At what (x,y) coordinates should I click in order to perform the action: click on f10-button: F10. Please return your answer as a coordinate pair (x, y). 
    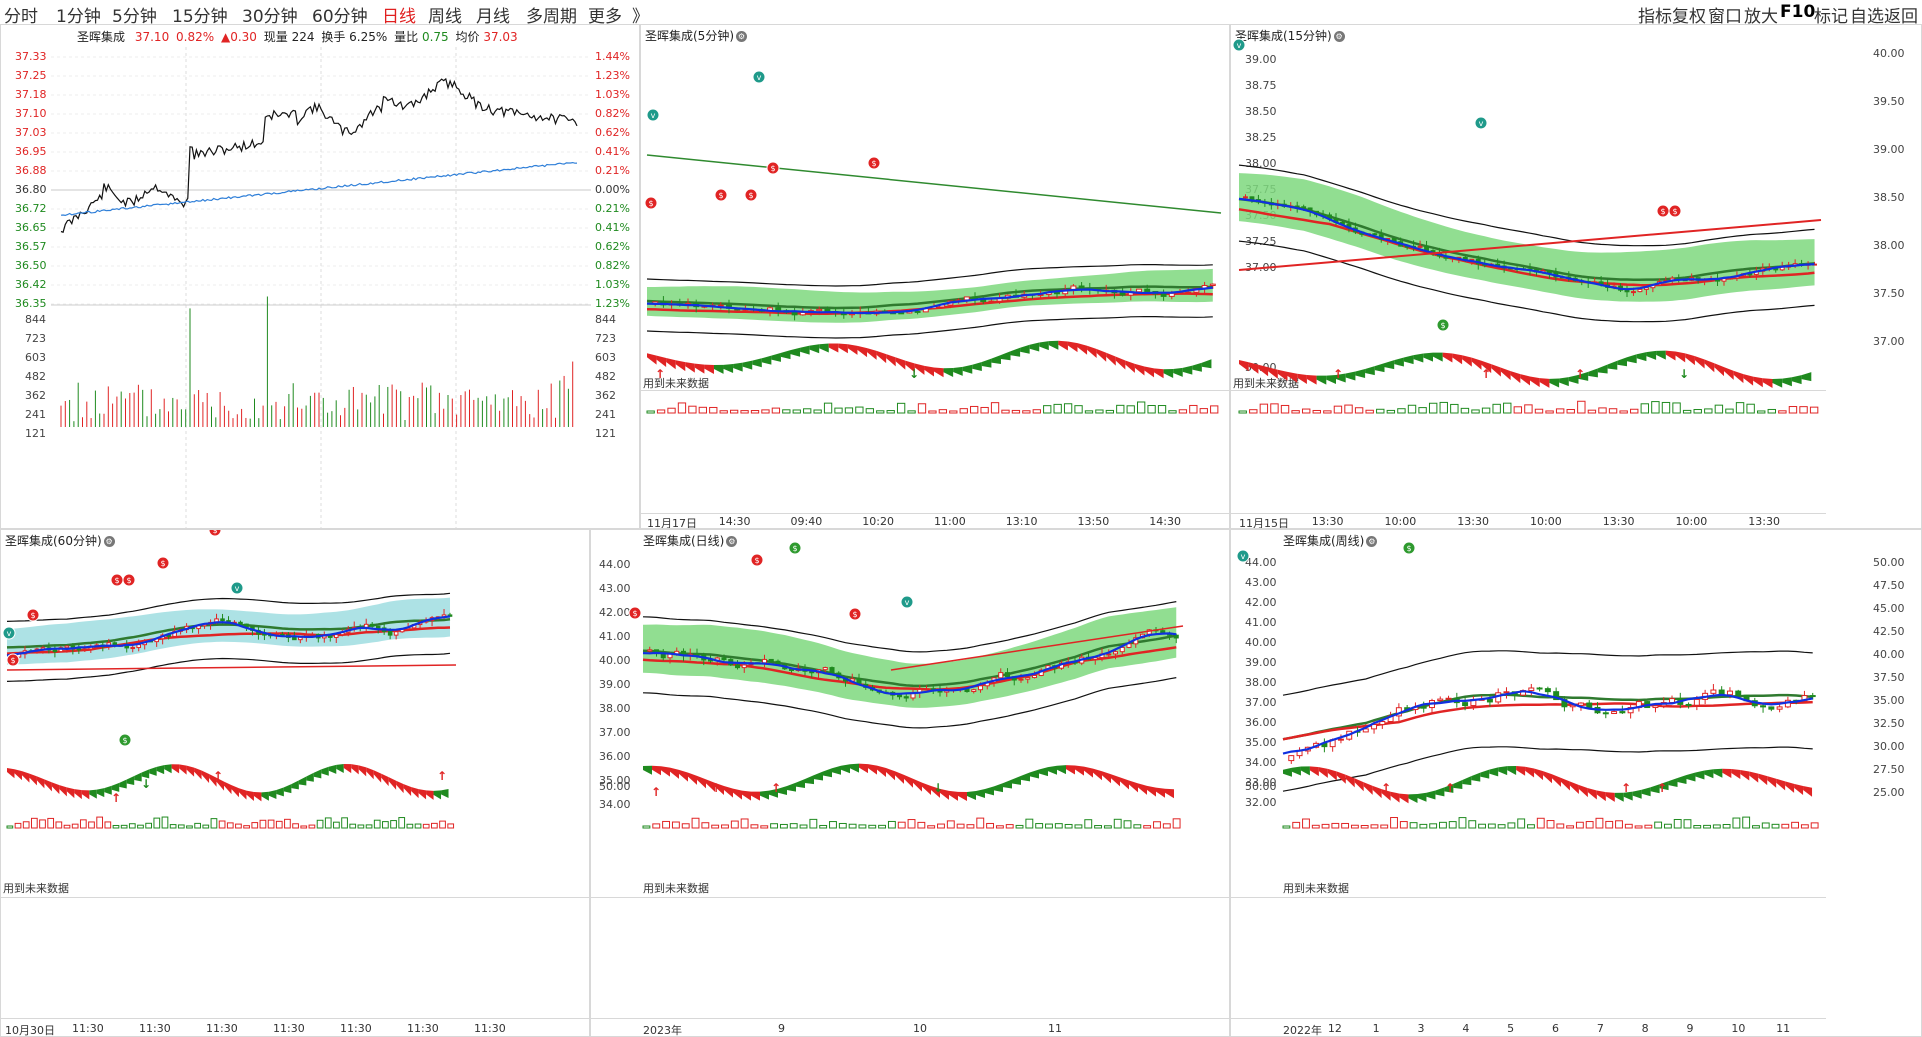
    Looking at the image, I should click on (1798, 12).